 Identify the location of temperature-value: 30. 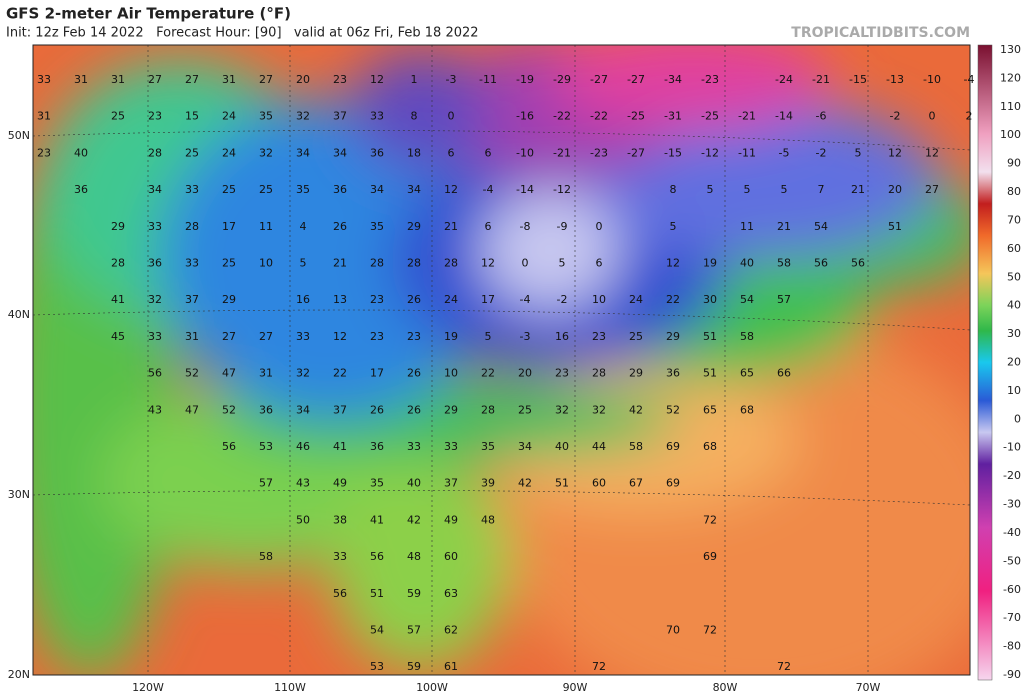
(710, 299).